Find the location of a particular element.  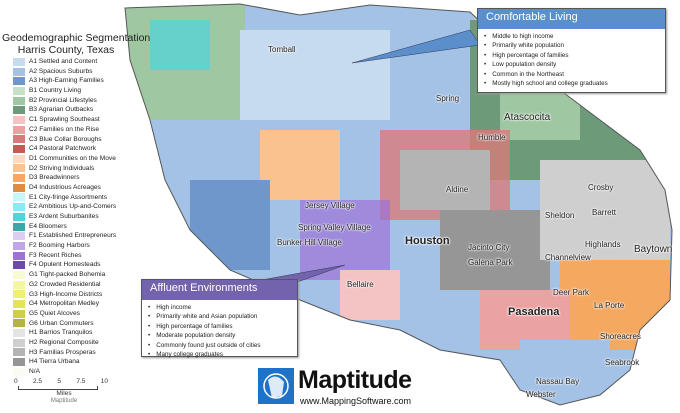

legend-item: G4 Metropolitan Medley is located at coordinates (71, 304).